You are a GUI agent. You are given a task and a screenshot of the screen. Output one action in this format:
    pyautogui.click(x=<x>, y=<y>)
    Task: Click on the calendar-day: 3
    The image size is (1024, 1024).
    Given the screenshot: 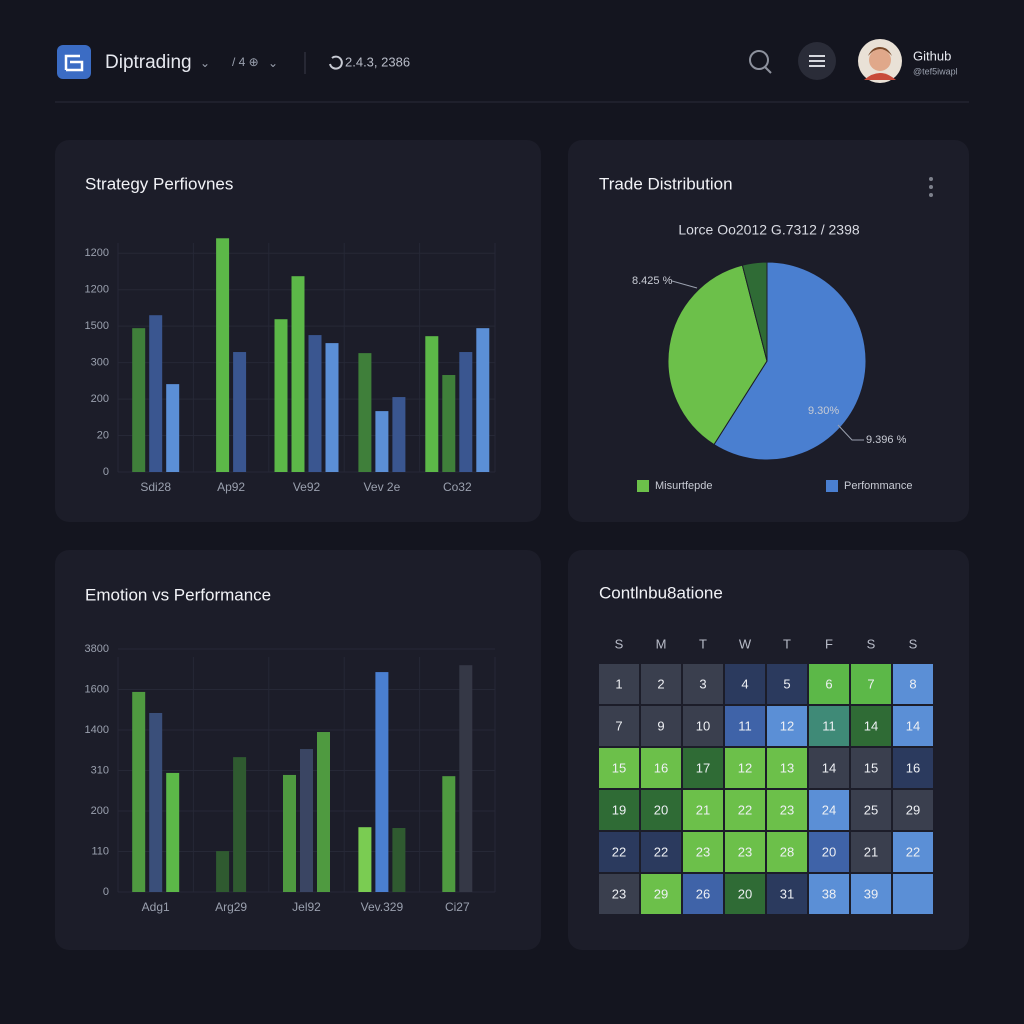 What is the action you would take?
    pyautogui.click(x=702, y=683)
    